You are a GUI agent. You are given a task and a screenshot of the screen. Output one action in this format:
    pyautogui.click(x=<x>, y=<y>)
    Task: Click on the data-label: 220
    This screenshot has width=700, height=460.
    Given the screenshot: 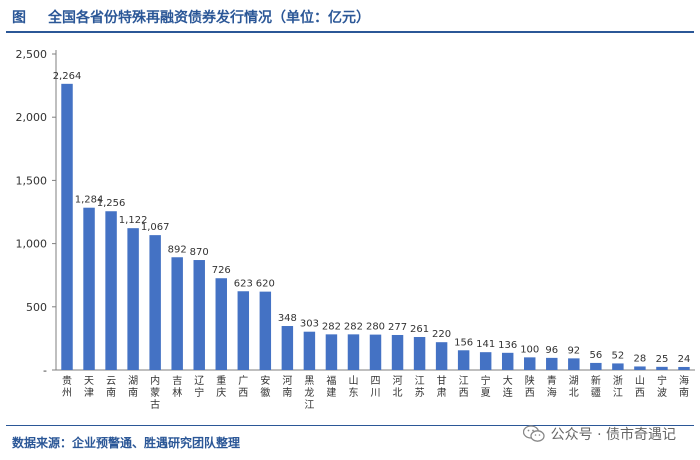 What is the action you would take?
    pyautogui.click(x=441, y=334)
    